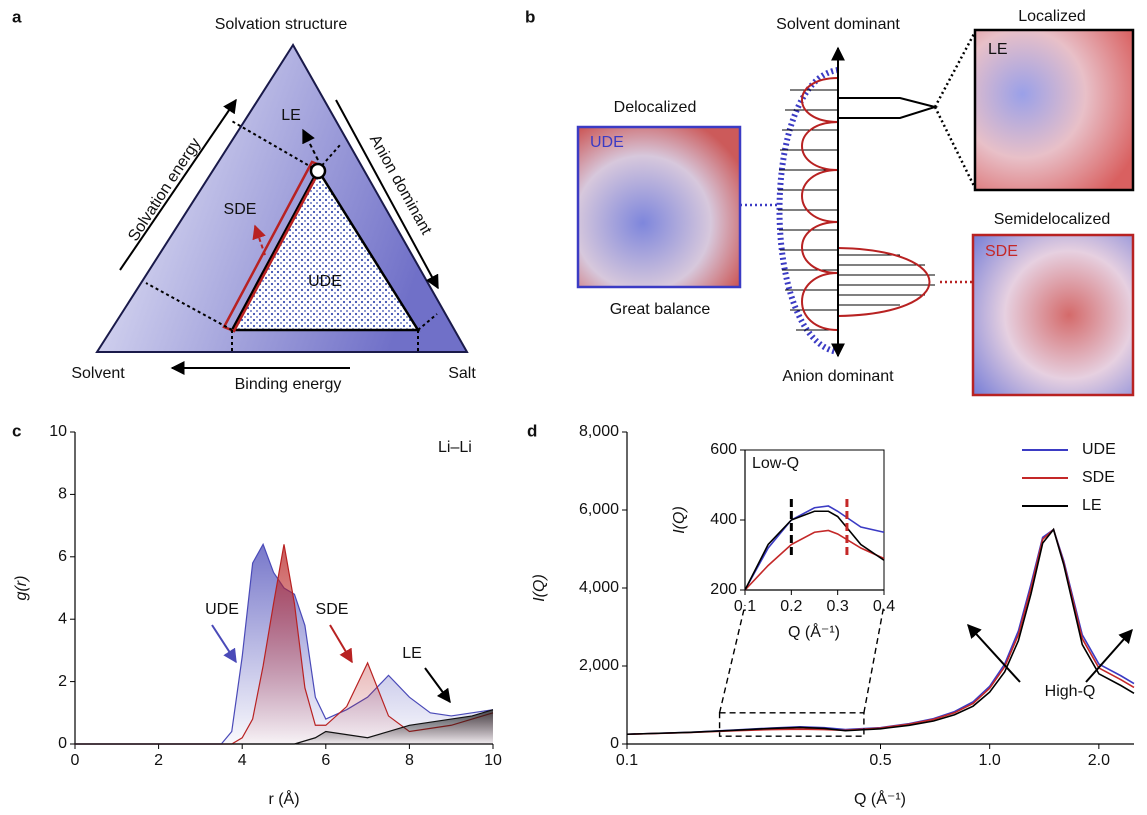  What do you see at coordinates (318, 171) in the screenshot?
I see `state-dot` at bounding box center [318, 171].